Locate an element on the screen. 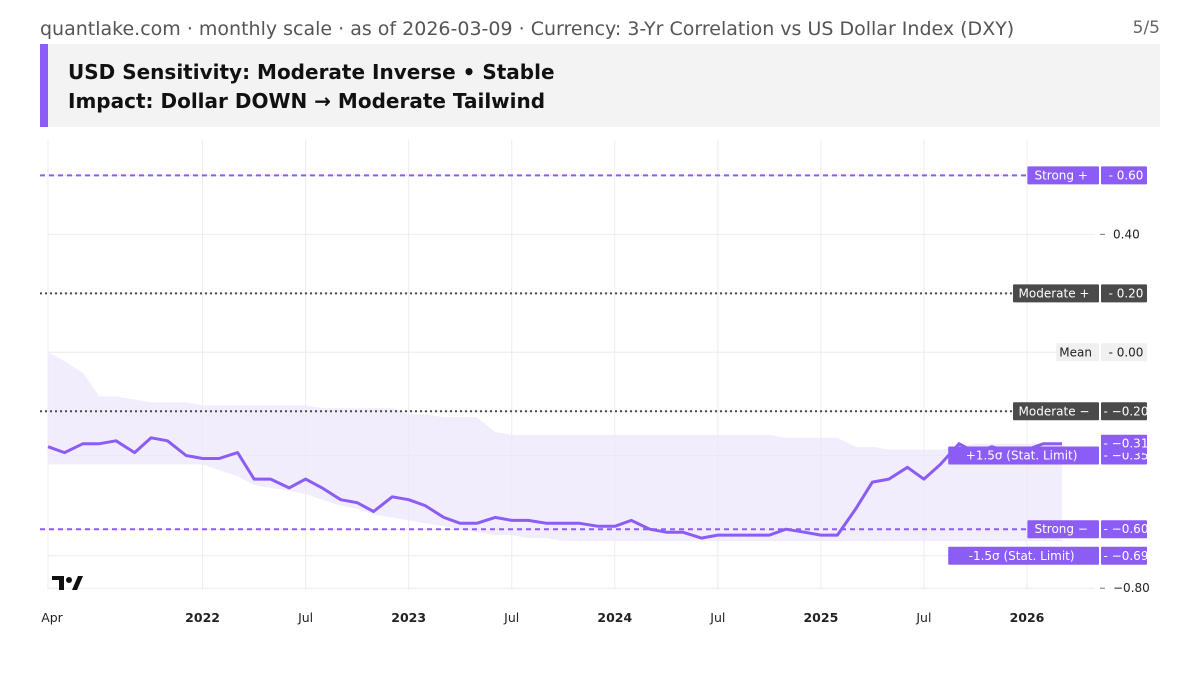  tag-mean: - 0.00 Mean is located at coordinates (1101, 352).